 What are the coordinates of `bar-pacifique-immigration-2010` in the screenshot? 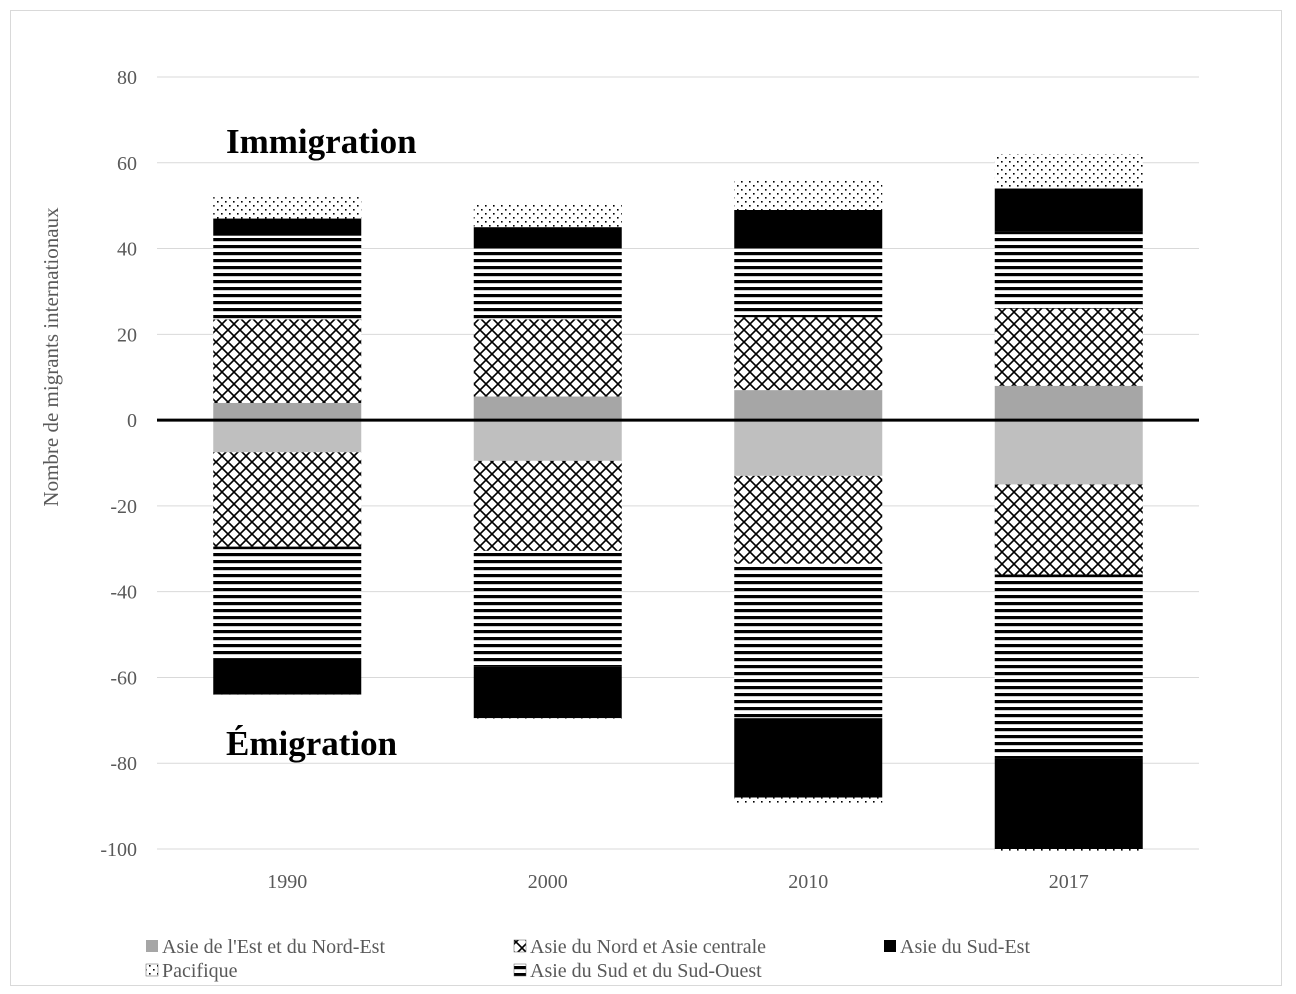 It's located at (808, 194).